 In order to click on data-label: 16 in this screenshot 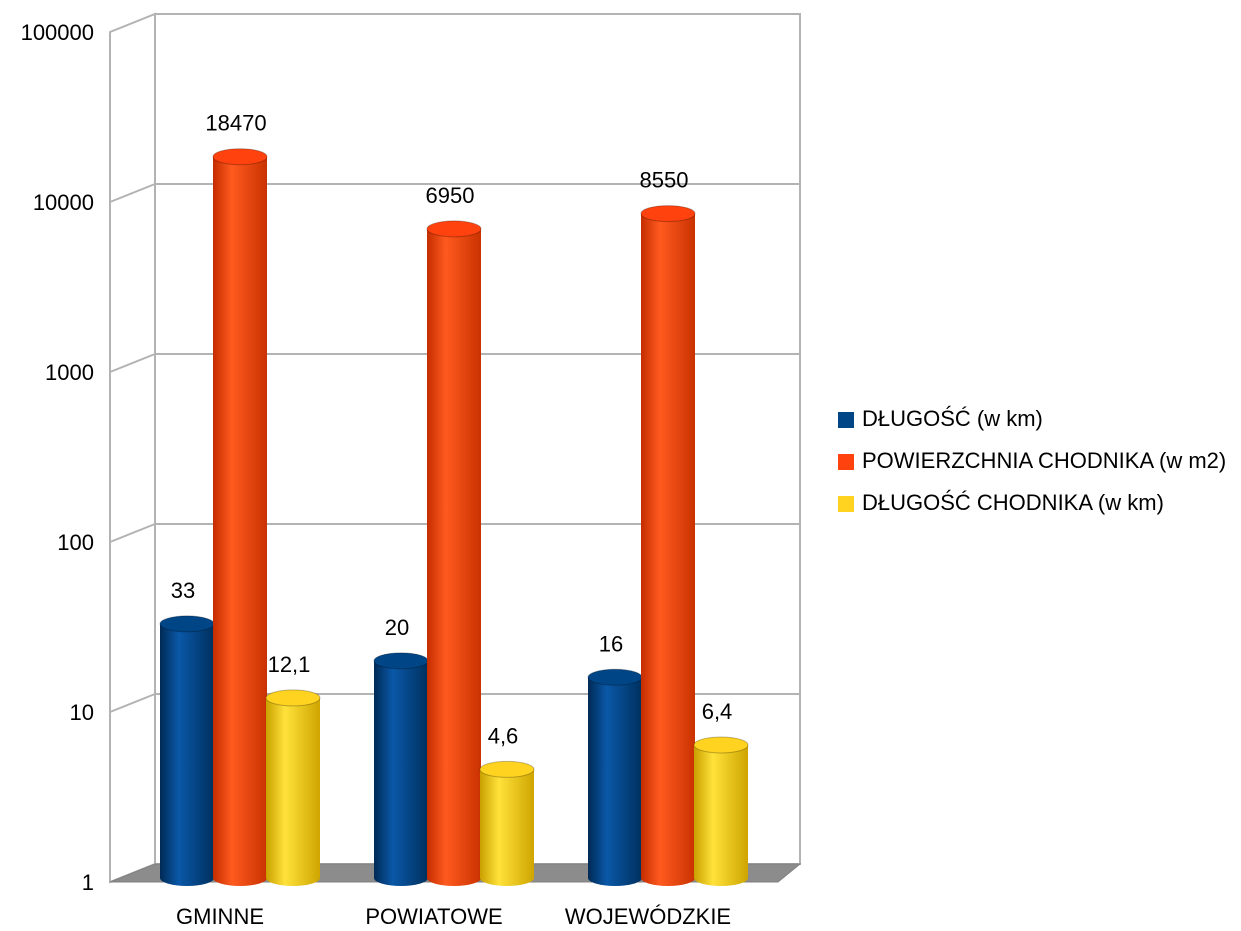, I will do `click(611, 643)`.